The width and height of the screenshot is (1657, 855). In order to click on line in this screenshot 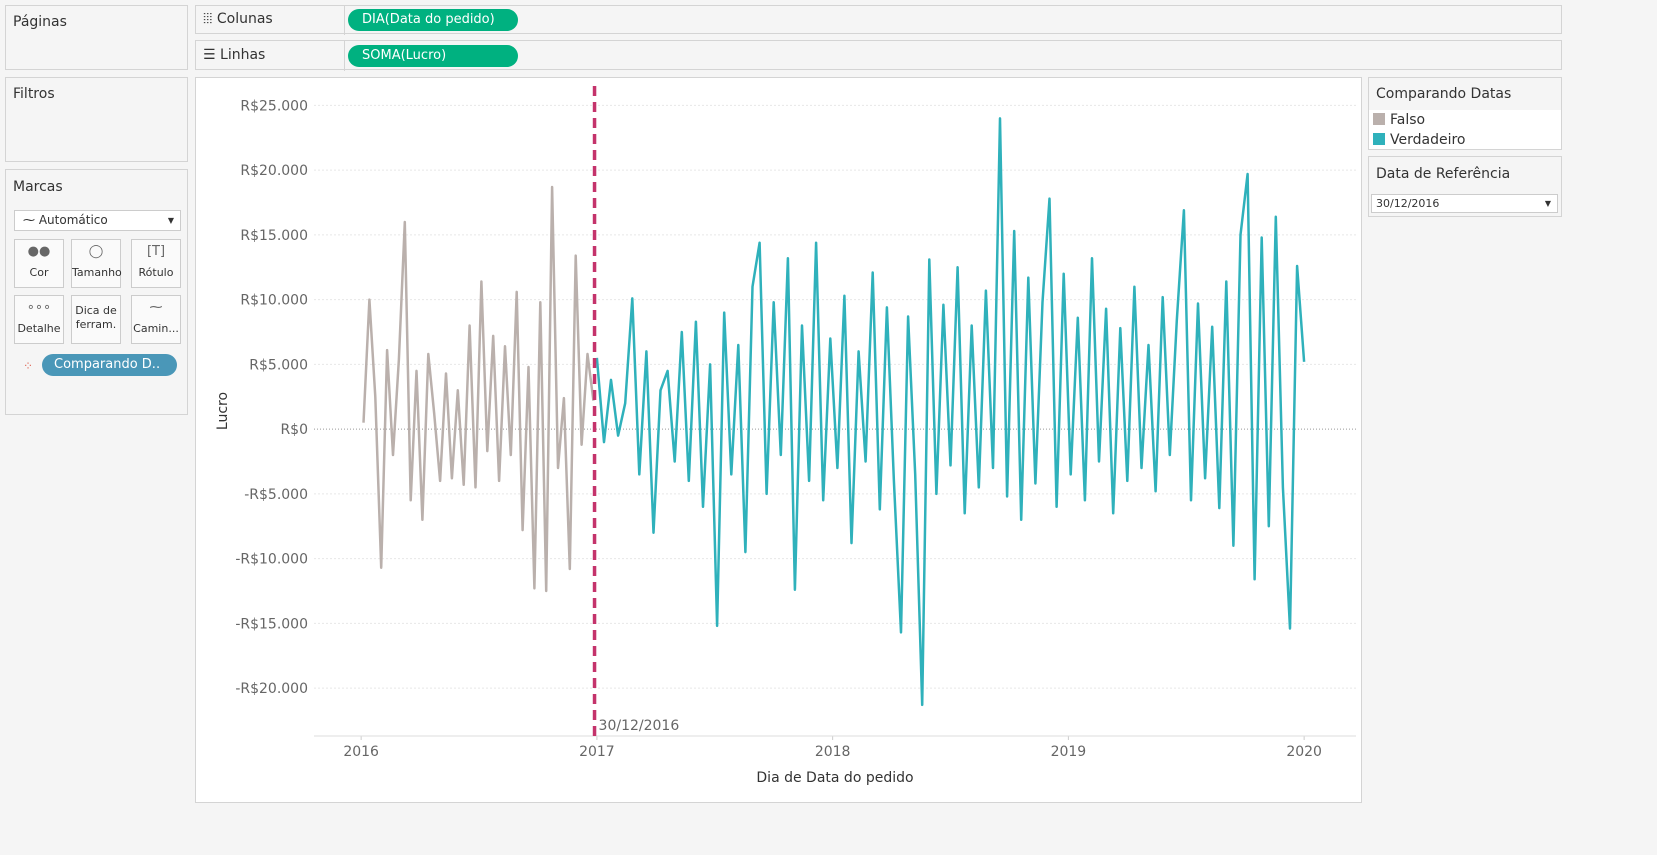, I will do `click(478, 389)`.